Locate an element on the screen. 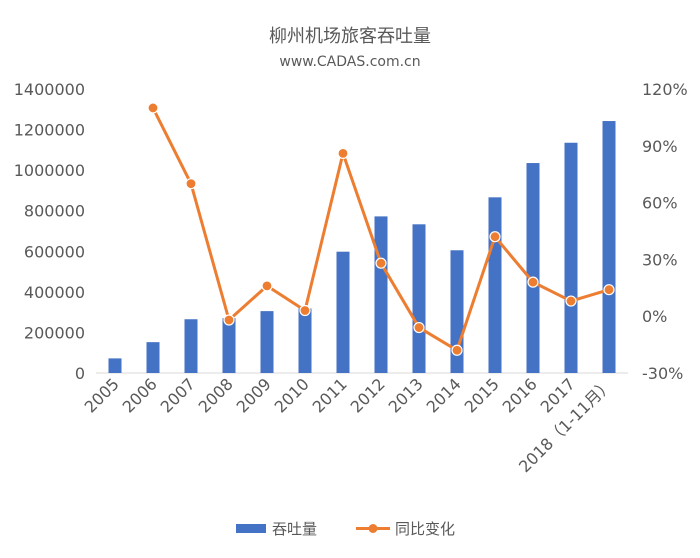  x-tick-label: 2008 is located at coordinates (216, 395).